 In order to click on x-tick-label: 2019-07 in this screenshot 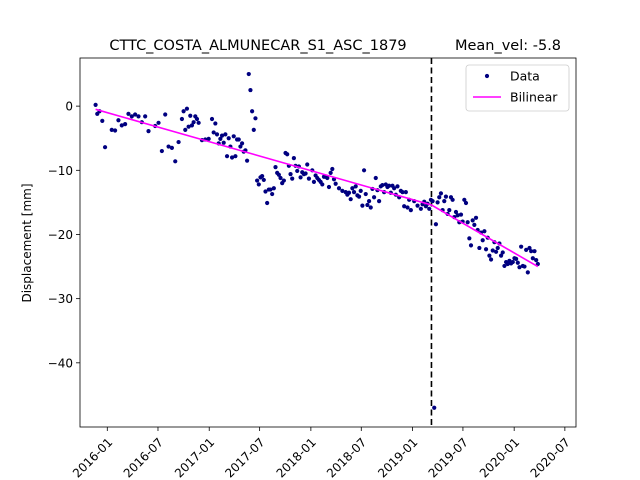, I will do `click(448, 457)`.